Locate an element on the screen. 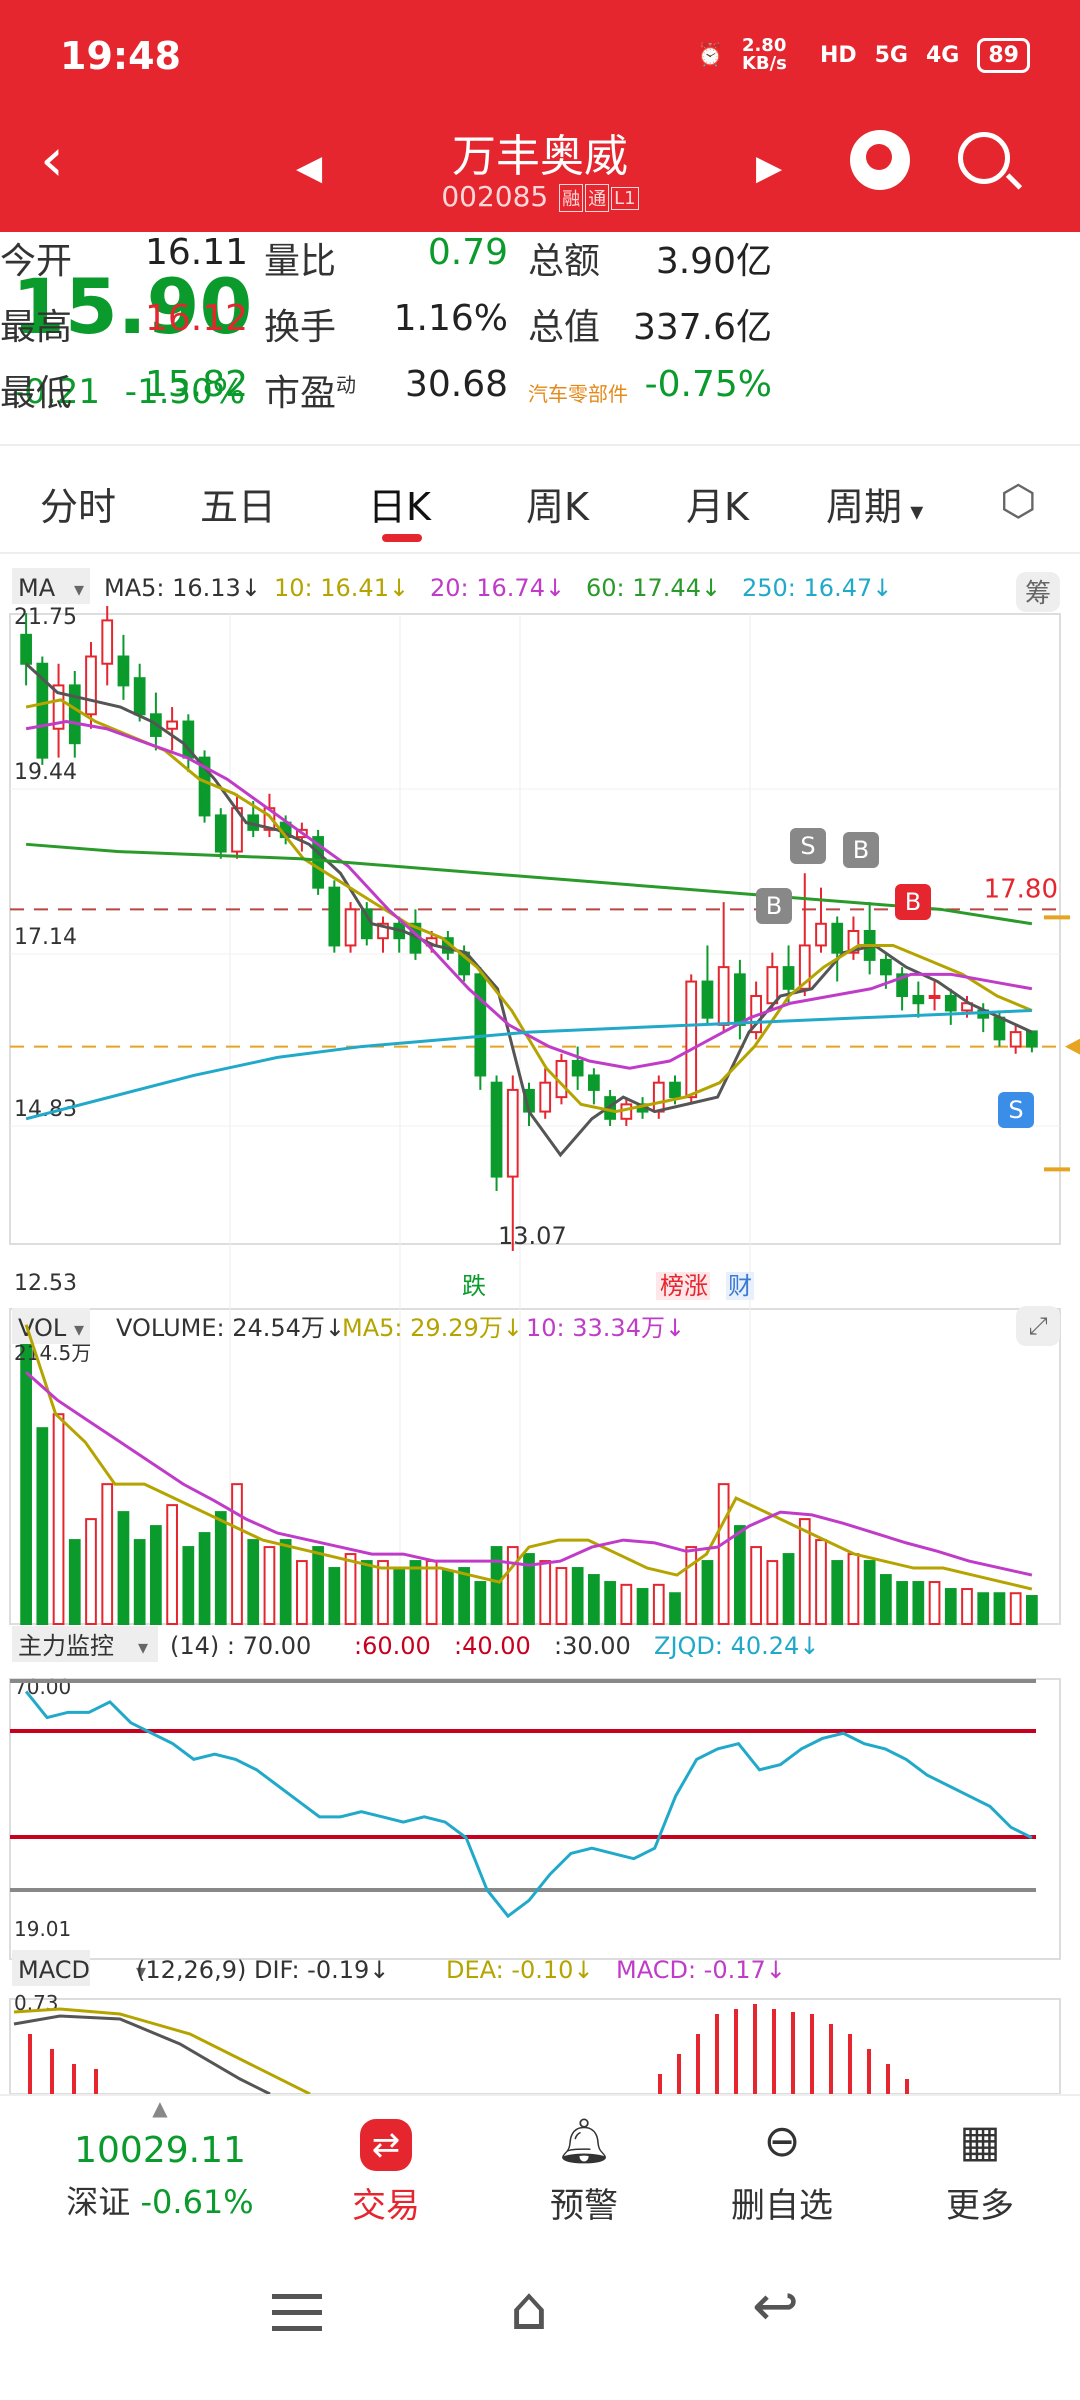  prev-stock-icon: ◀ is located at coordinates (309, 168).